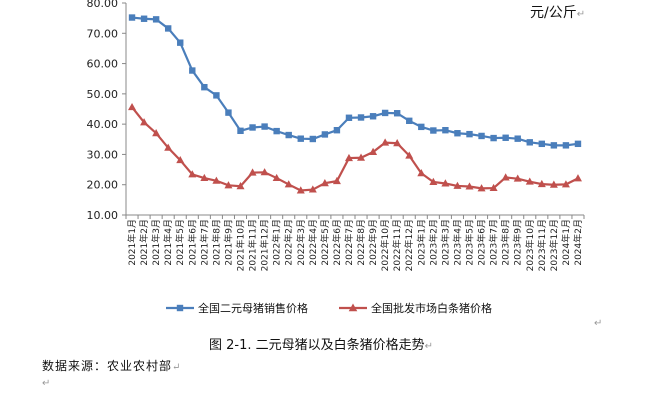 This screenshot has height=400, width=646. What do you see at coordinates (494, 242) in the screenshot?
I see `x-tick-label: 2023年7月` at bounding box center [494, 242].